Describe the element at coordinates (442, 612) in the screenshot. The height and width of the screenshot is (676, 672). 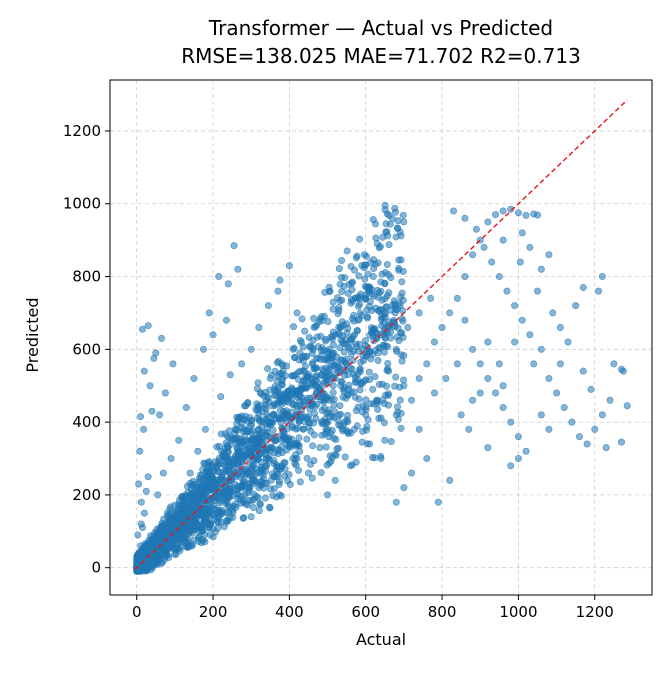
I see `x-tick-label: 800` at that location.